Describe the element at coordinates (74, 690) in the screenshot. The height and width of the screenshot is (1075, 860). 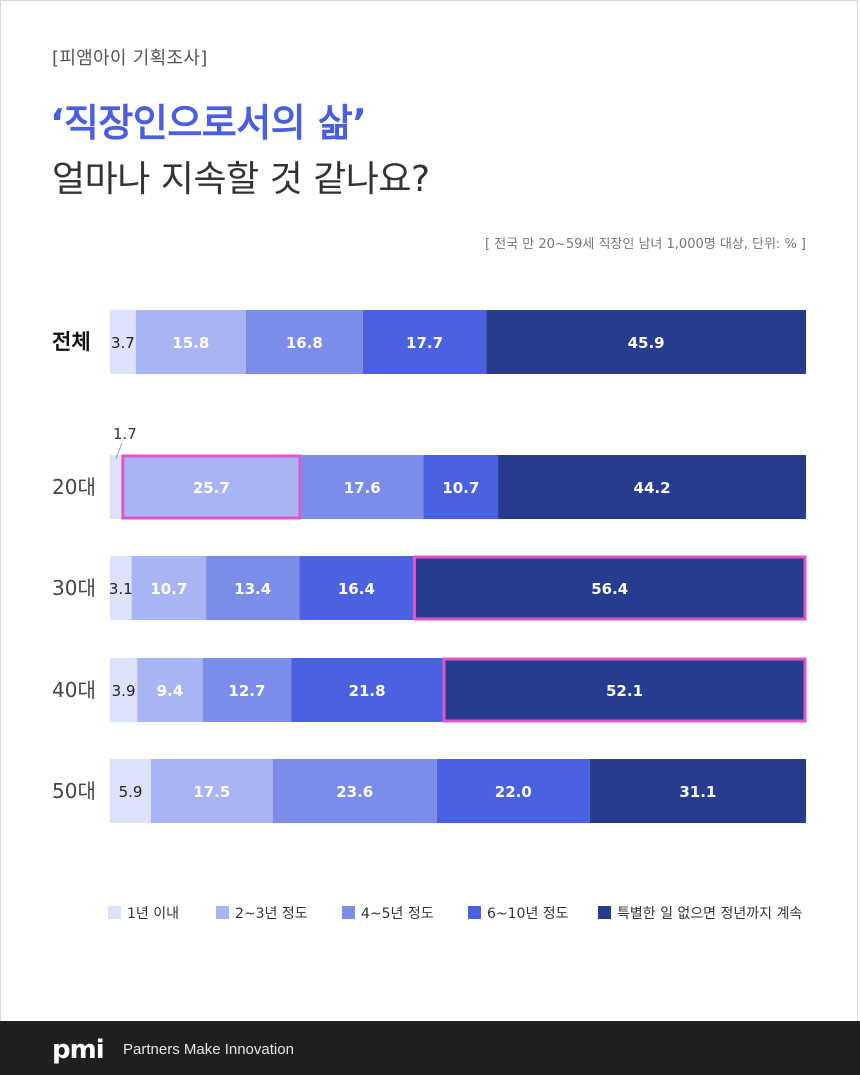
I see `category-label-40대: 40대` at that location.